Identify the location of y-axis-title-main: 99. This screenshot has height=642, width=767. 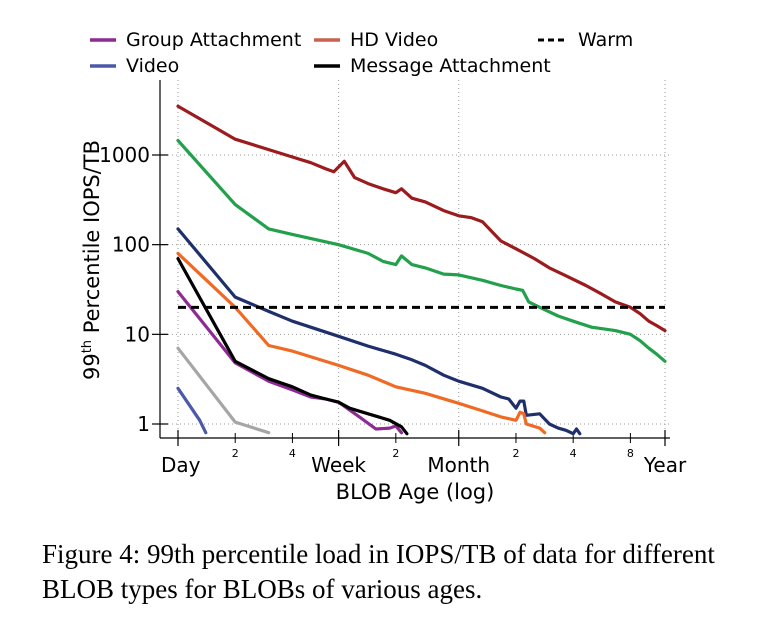
(92, 366).